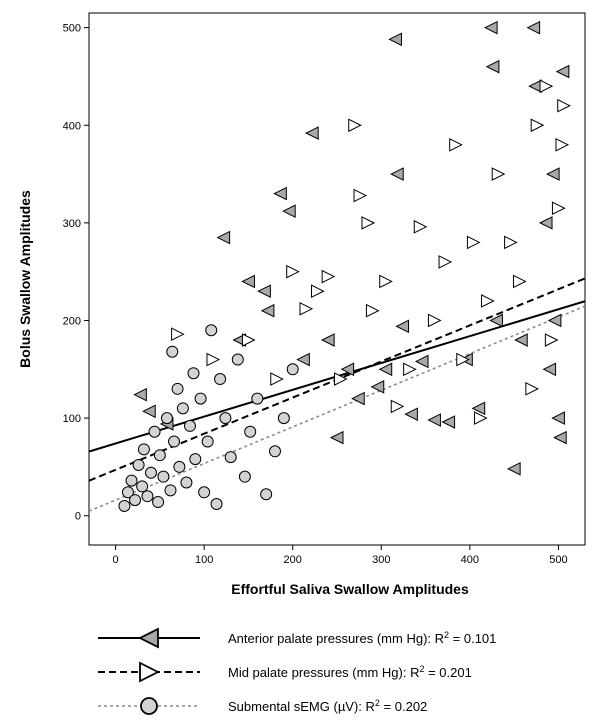 Image resolution: width=594 pixels, height=728 pixels. What do you see at coordinates (297, 706) in the screenshot?
I see `legend-series-name: Submental sEMG (µV):` at bounding box center [297, 706].